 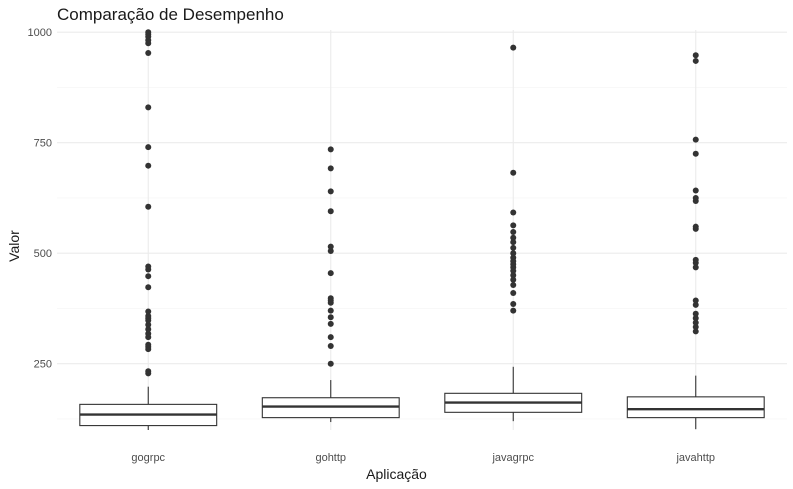 I want to click on y-tick-label: 250, so click(x=43, y=365).